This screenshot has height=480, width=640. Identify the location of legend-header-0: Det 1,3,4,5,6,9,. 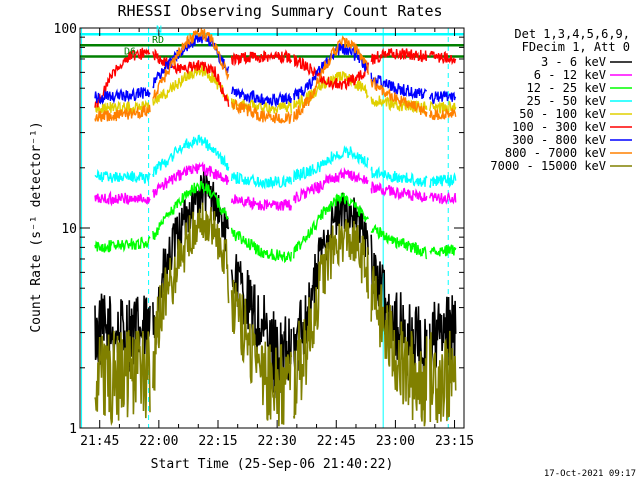
(572, 34).